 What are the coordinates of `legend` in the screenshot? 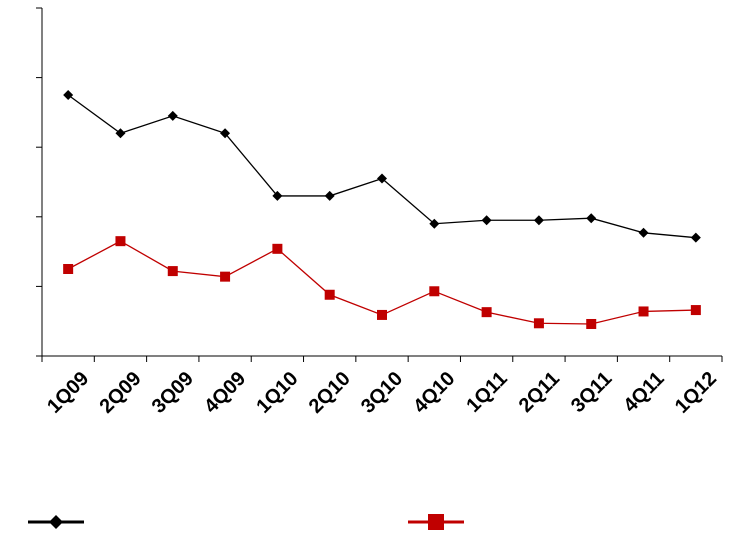 It's located at (246, 522).